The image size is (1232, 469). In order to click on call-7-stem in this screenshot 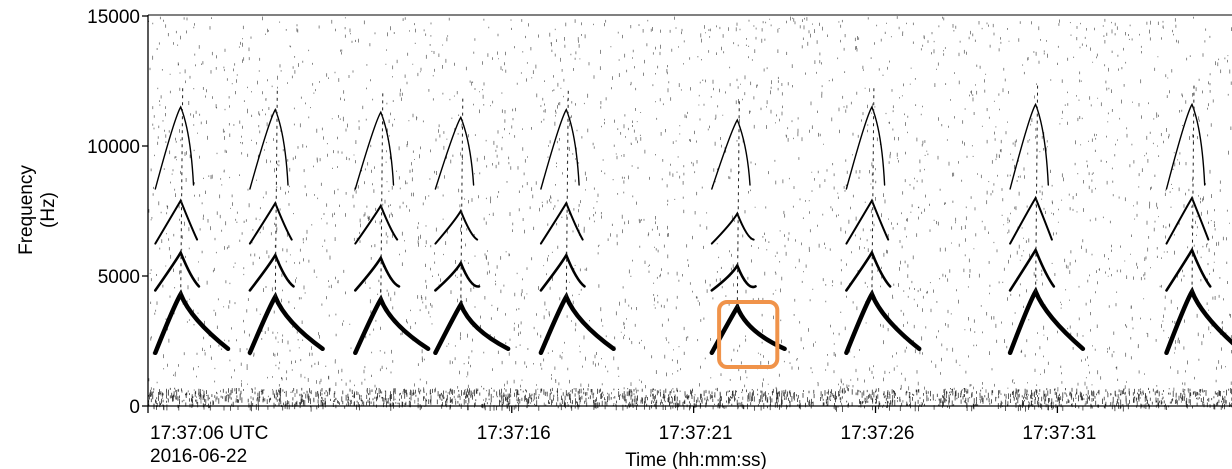, I will do `click(1037, 187)`.